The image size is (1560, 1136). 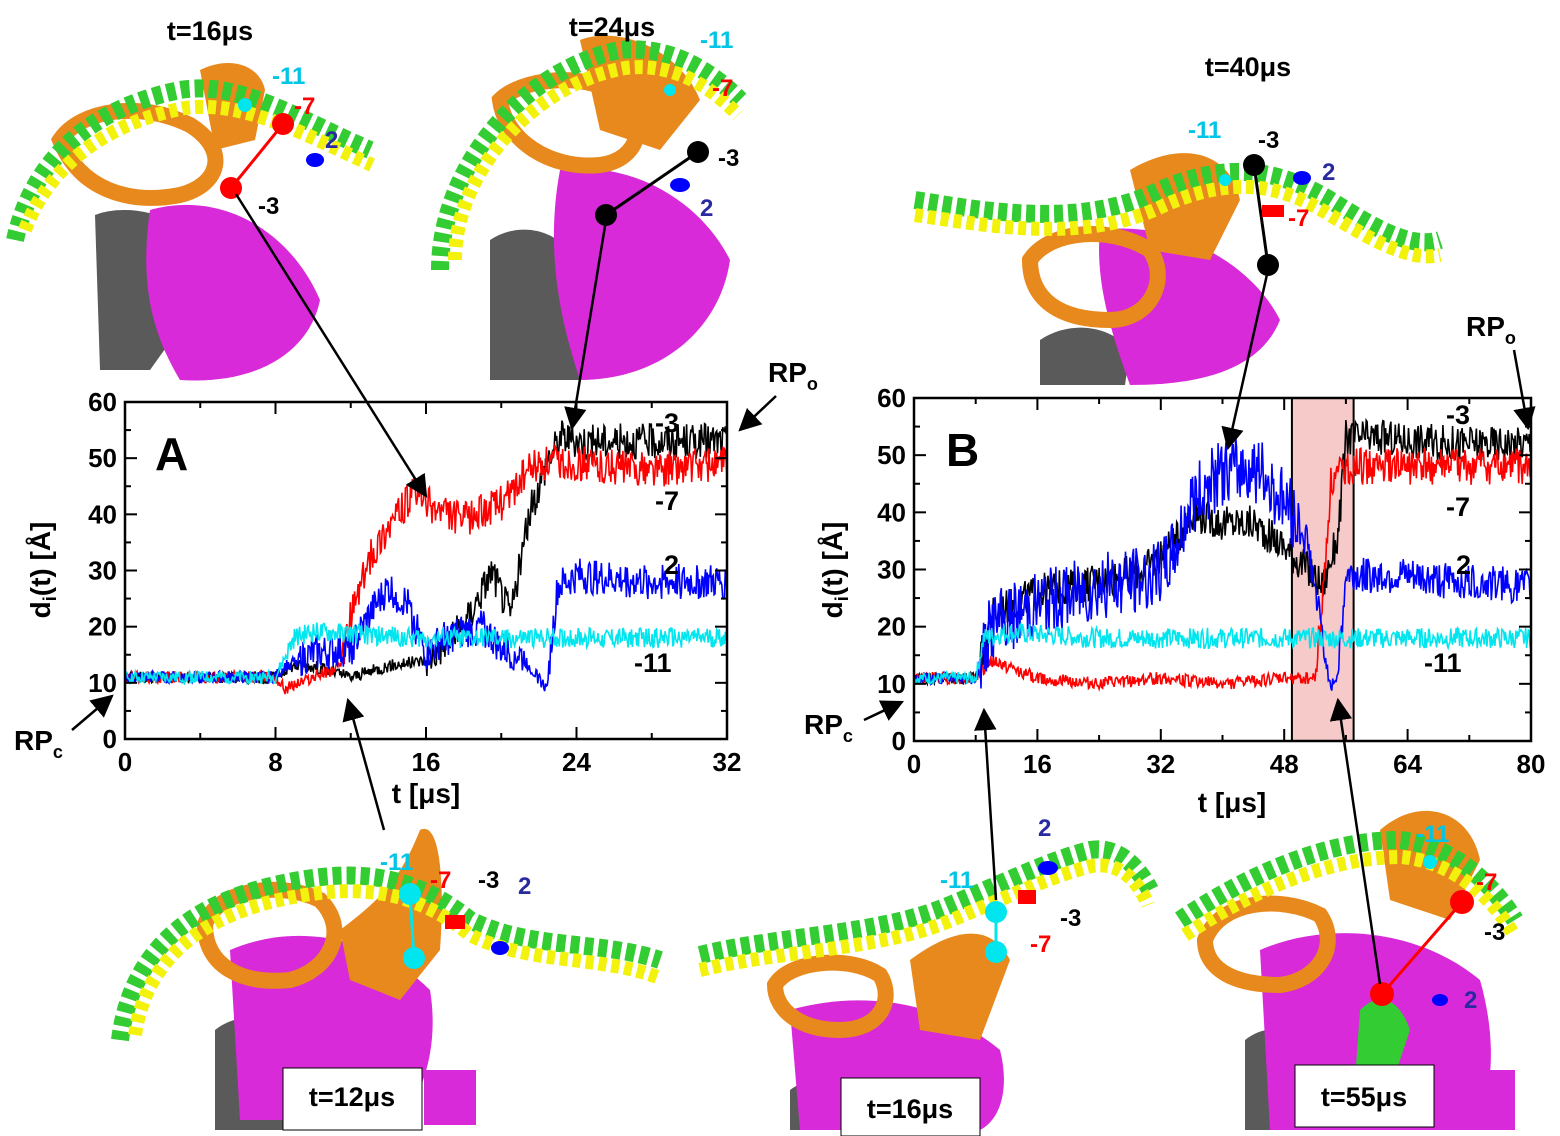 I want to click on series-label-b-p2: 2, so click(x=1463, y=565).